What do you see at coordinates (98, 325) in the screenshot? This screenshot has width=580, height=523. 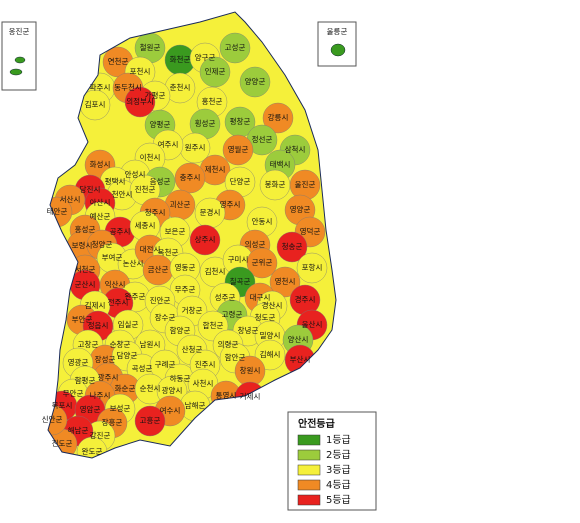 I see `region-label: 정읍시` at bounding box center [98, 325].